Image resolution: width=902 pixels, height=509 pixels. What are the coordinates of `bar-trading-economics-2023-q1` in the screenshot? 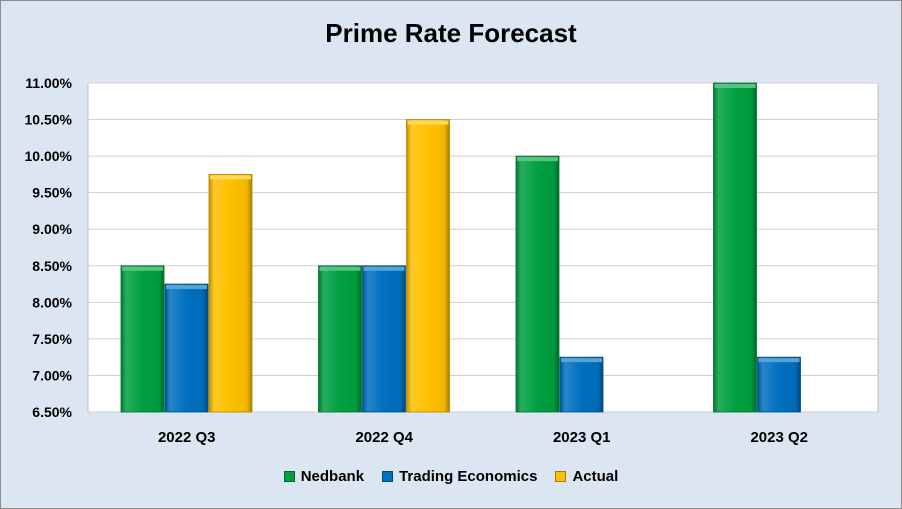 It's located at (581, 384).